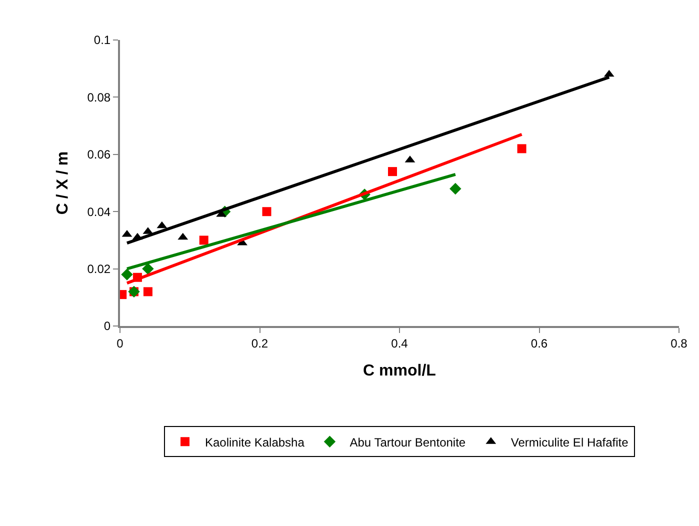 This screenshot has width=699, height=526. Describe the element at coordinates (99, 155) in the screenshot. I see `y-tick-label: 0.06` at that location.